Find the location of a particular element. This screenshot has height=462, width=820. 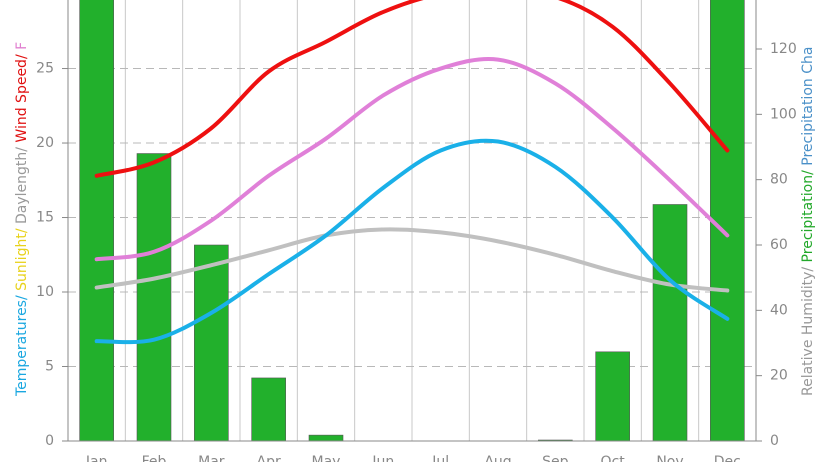

x-tick-label: Aug is located at coordinates (497, 458).